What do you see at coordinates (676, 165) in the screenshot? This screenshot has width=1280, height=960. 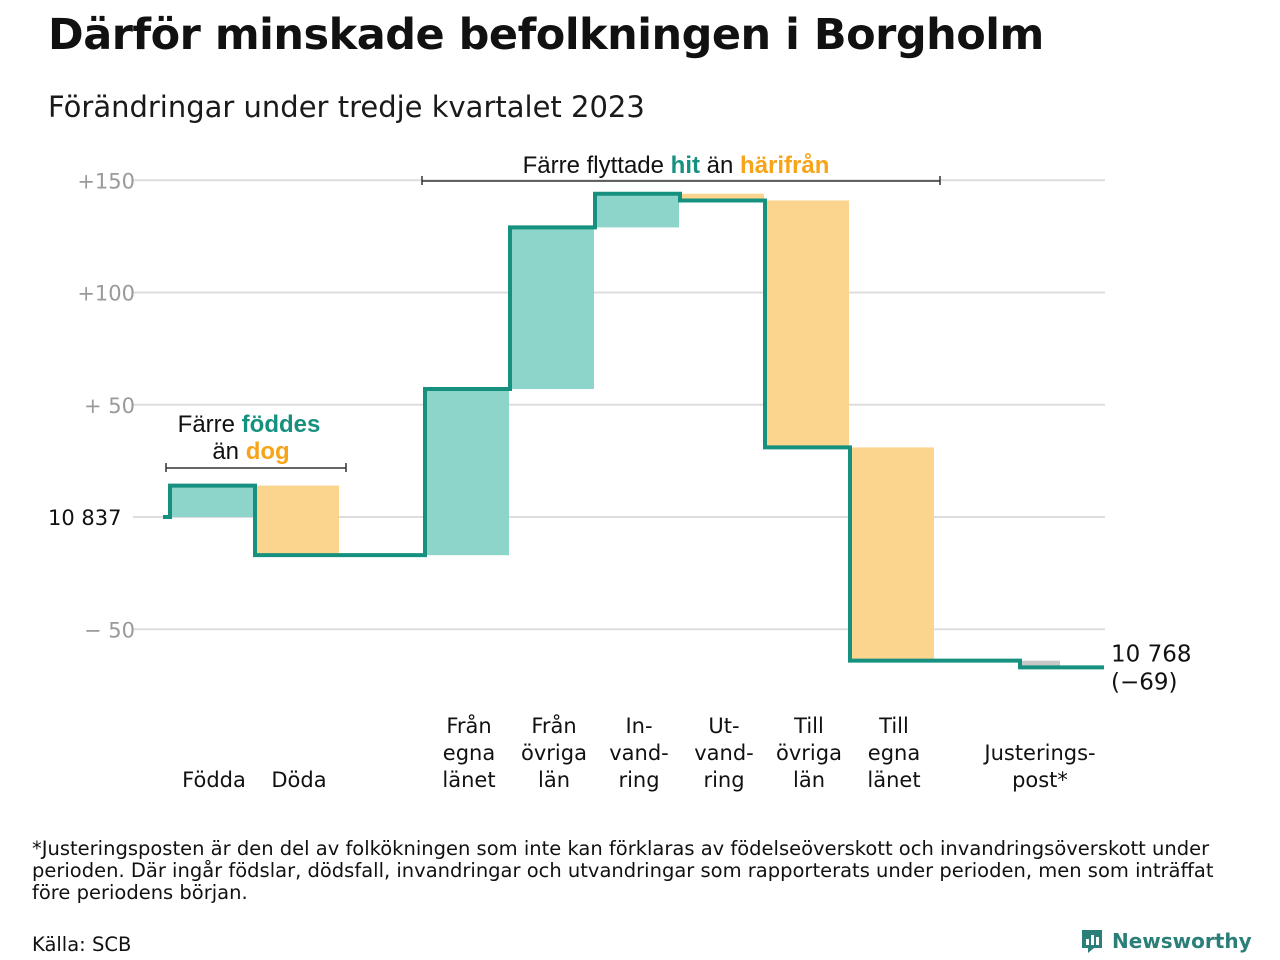 I see `annotation-moves: Färre flyttade hit än härifrån` at bounding box center [676, 165].